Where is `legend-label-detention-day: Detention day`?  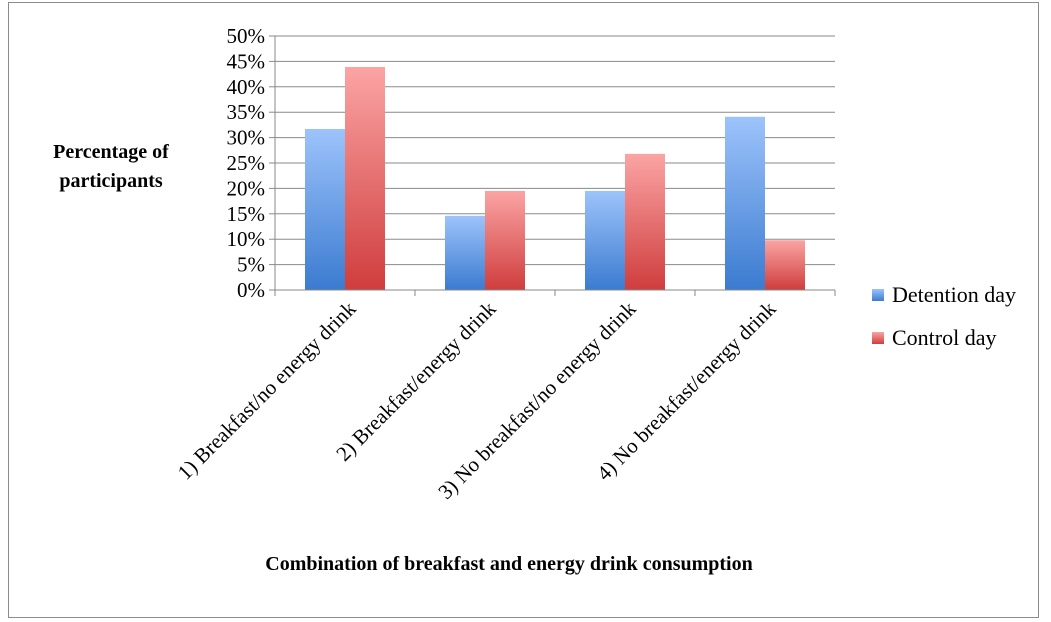
legend-label-detention-day: Detention day is located at coordinates (954, 294).